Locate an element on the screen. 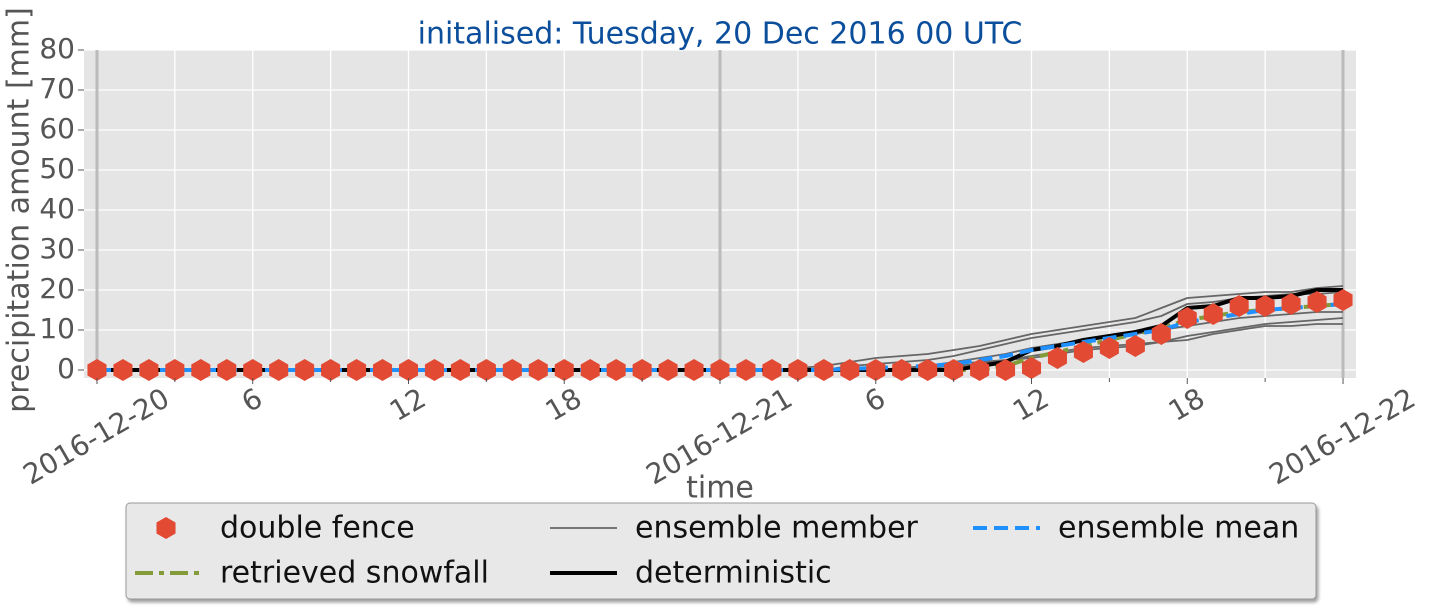 The width and height of the screenshot is (1431, 607). legend-entry: ensemble member is located at coordinates (734, 528).